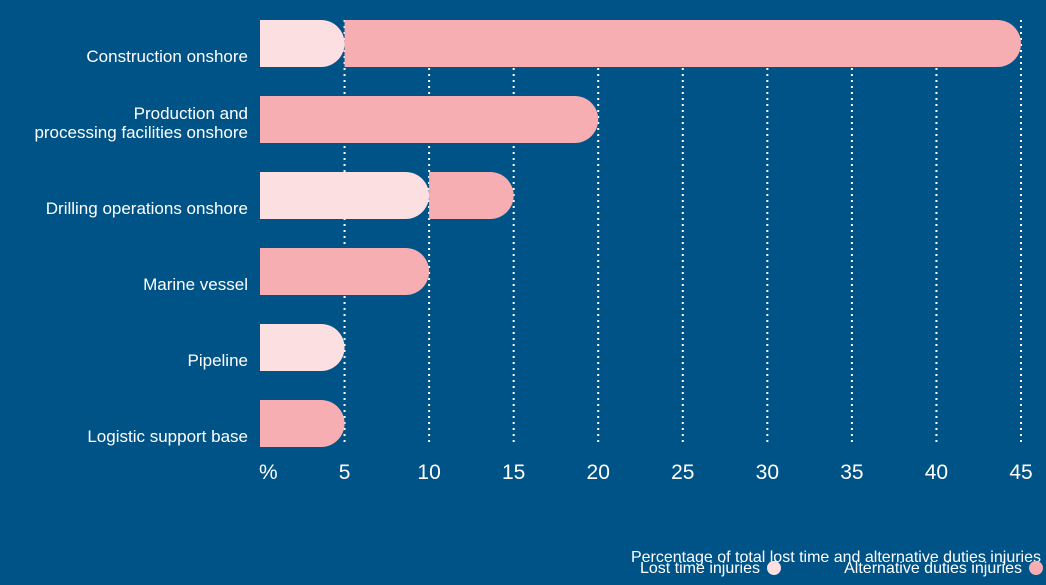 The image size is (1046, 585). I want to click on x-tick-label: 25, so click(682, 472).